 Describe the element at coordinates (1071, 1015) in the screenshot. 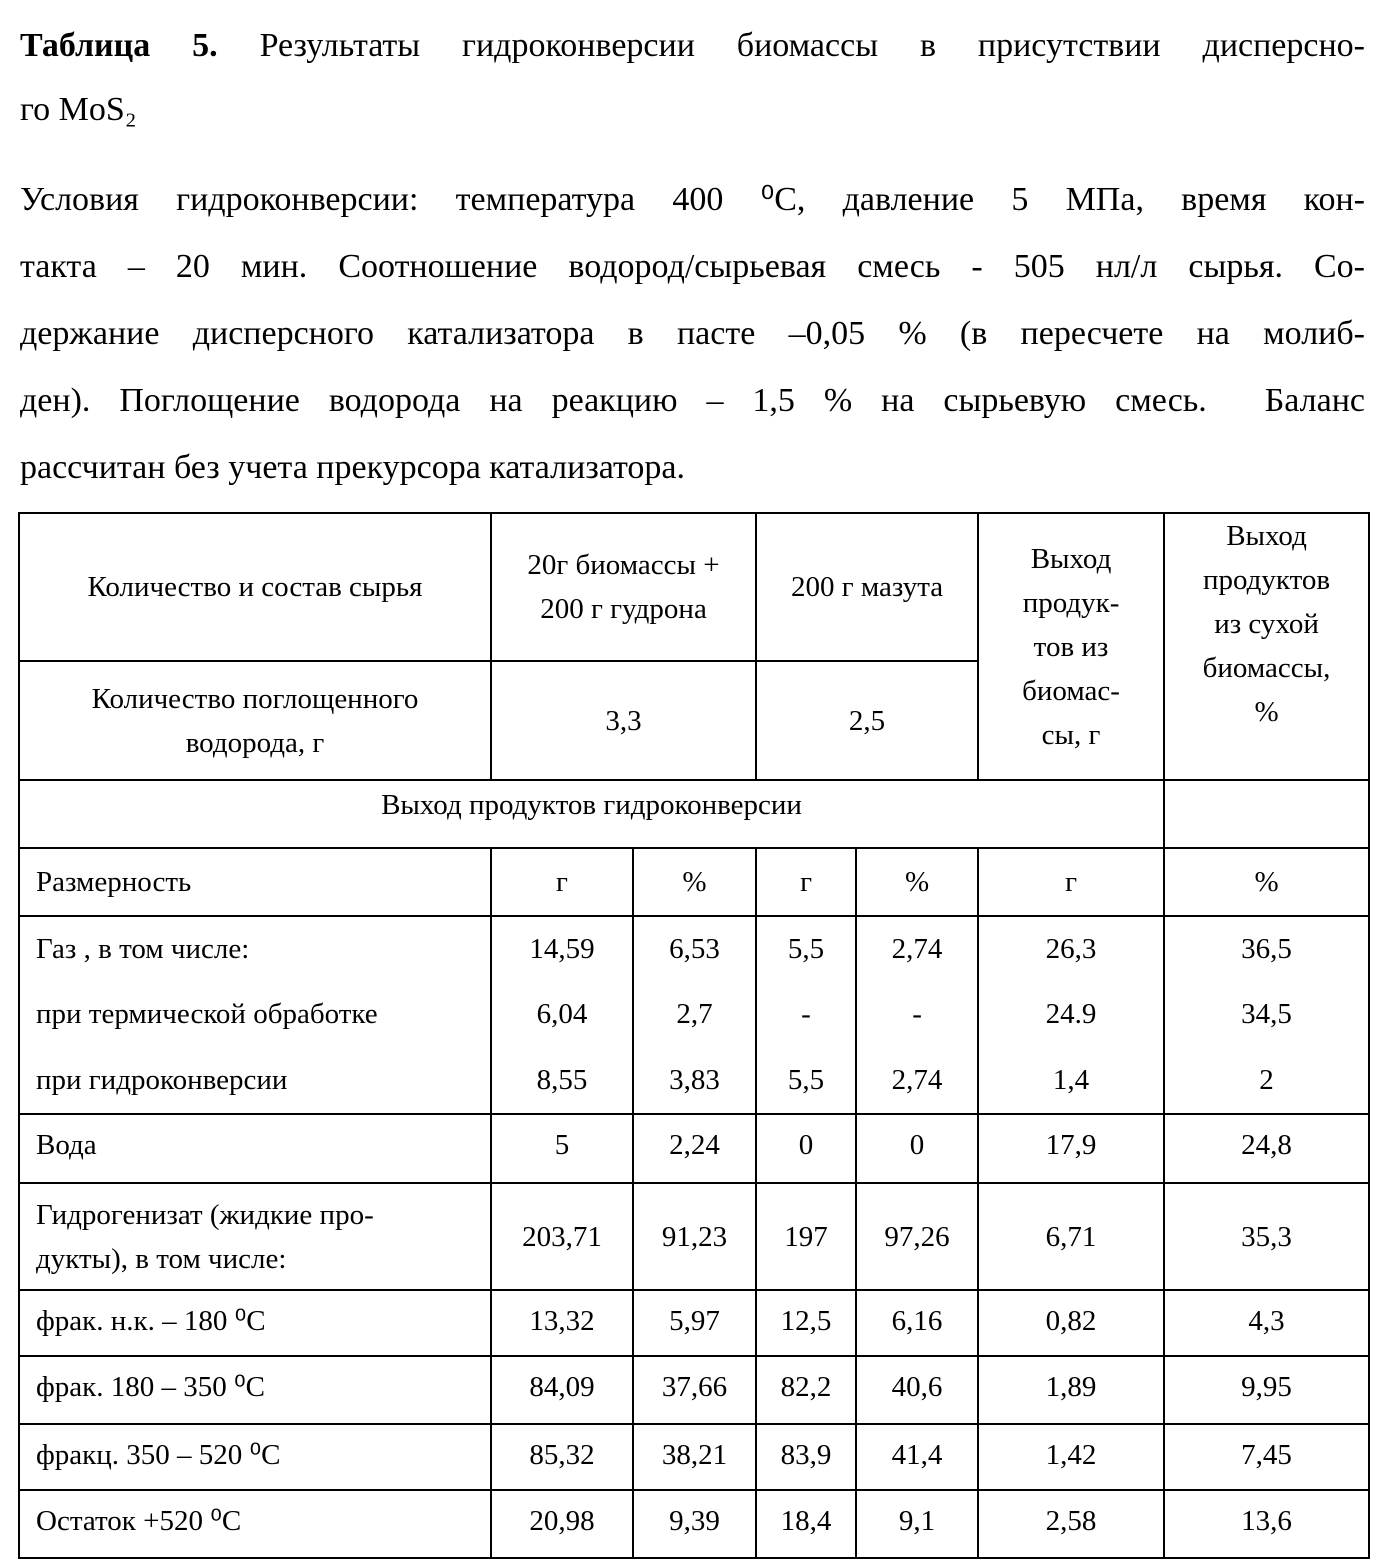

I see `cell: 24.9` at that location.